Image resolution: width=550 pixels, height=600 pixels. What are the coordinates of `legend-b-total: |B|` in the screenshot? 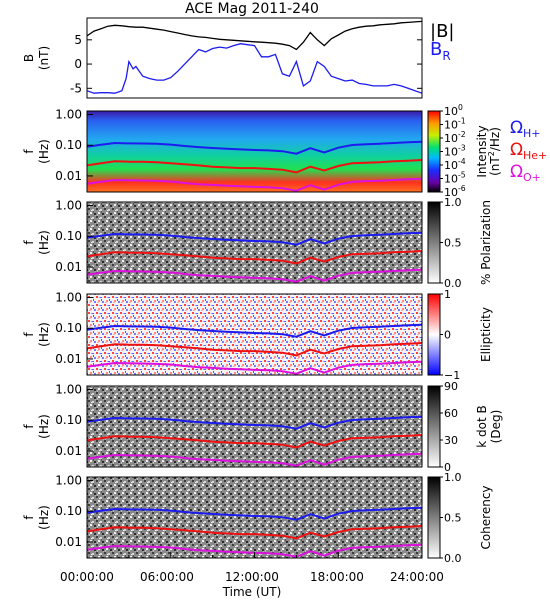 It's located at (442, 31).